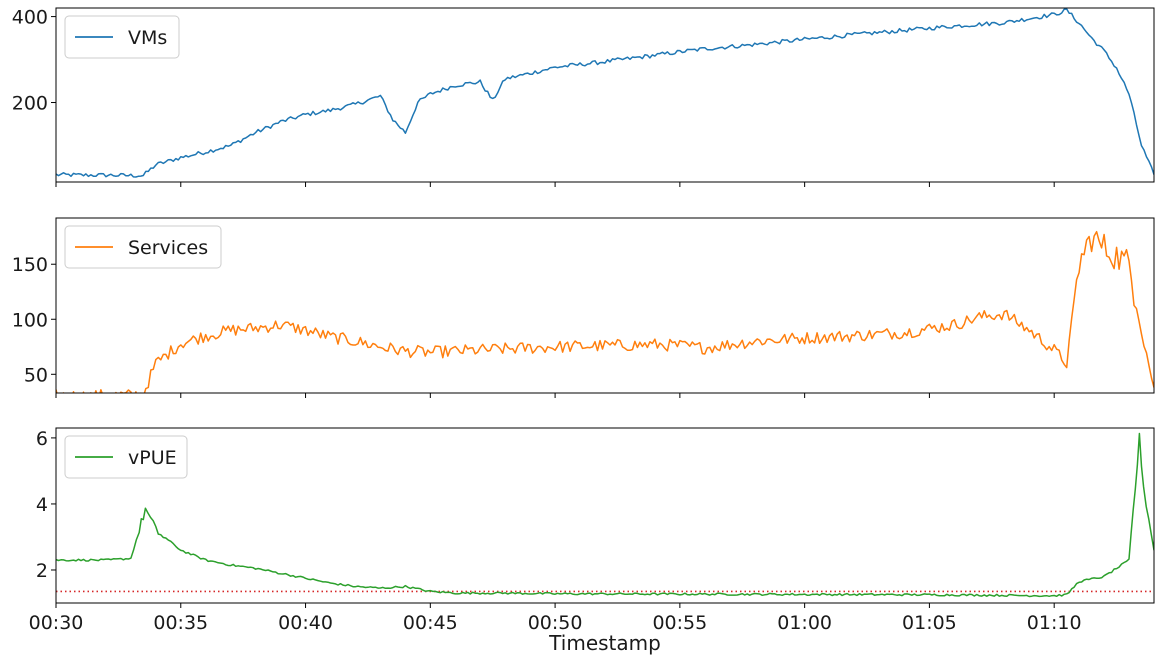 This screenshot has height=655, width=1155. What do you see at coordinates (147, 38) in the screenshot?
I see `legend-label: VMs` at bounding box center [147, 38].